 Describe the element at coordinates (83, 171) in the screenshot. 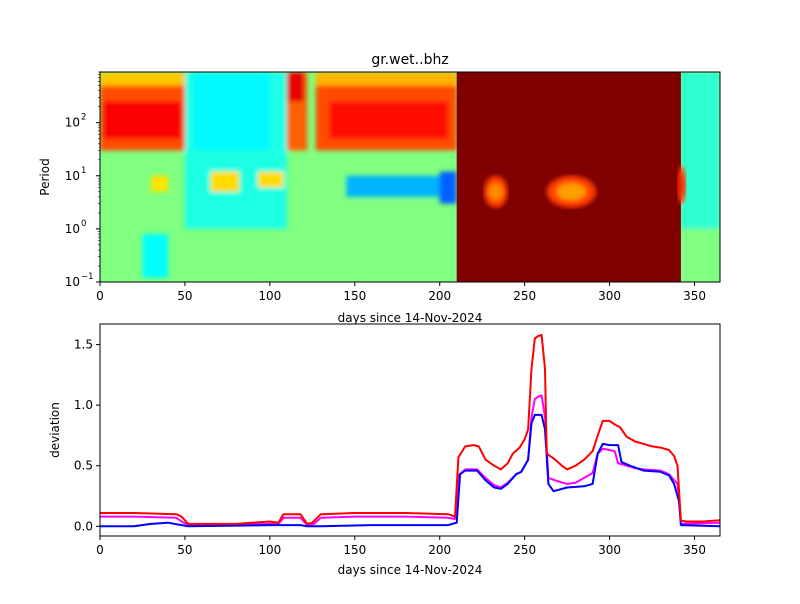

I see `y-tick-exponent: 1` at that location.